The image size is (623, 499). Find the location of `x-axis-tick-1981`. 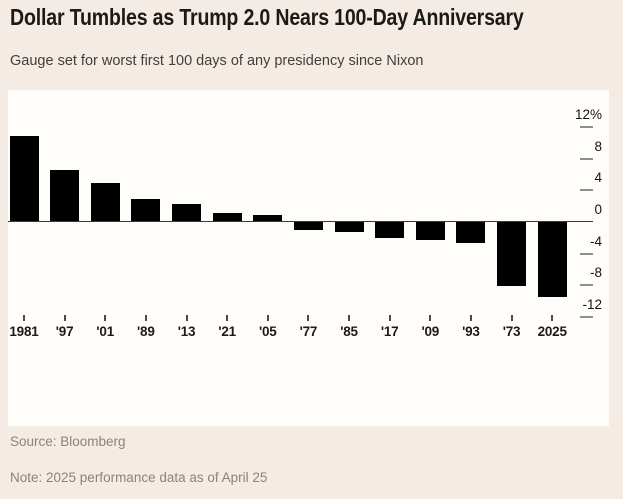

x-axis-tick-1981 is located at coordinates (24, 318).